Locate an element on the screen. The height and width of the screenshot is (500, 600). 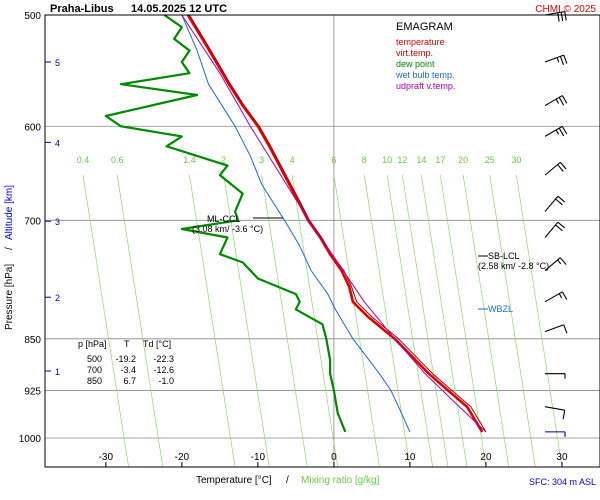
mixing-ratio-label: 12 is located at coordinates (402, 160).